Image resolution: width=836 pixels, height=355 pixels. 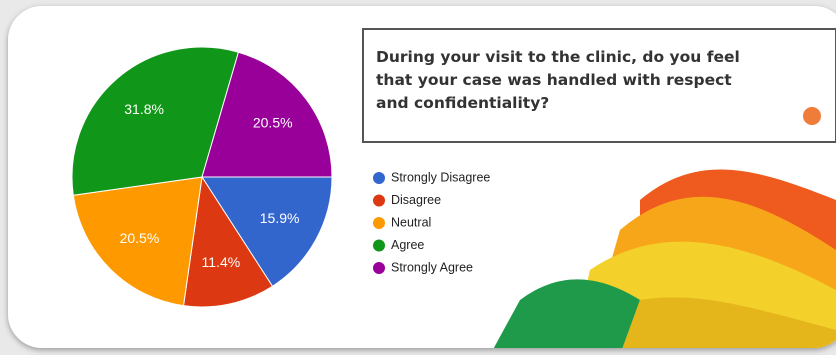 What do you see at coordinates (554, 80) in the screenshot?
I see `question-line: that your case was handled with respect` at bounding box center [554, 80].